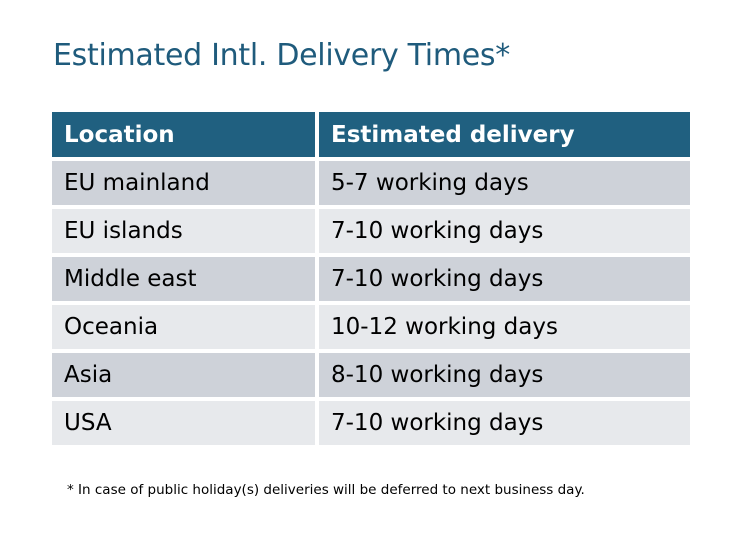  Describe the element at coordinates (504, 183) in the screenshot. I see `delivery-cell: 5-7 working days` at that location.